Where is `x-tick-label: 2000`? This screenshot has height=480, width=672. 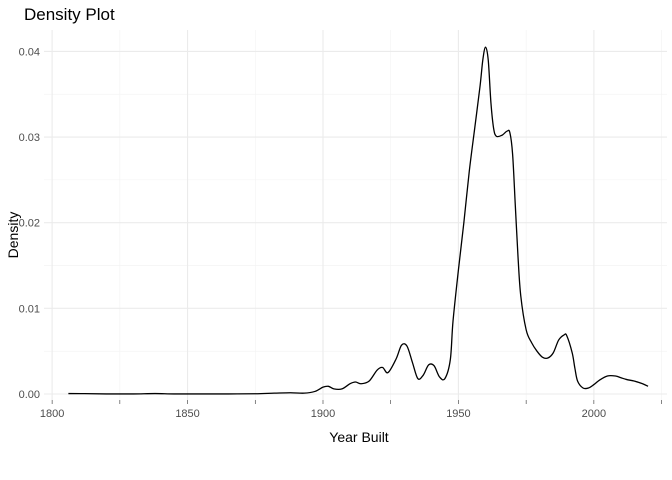 x-tick-label: 2000 is located at coordinates (594, 414).